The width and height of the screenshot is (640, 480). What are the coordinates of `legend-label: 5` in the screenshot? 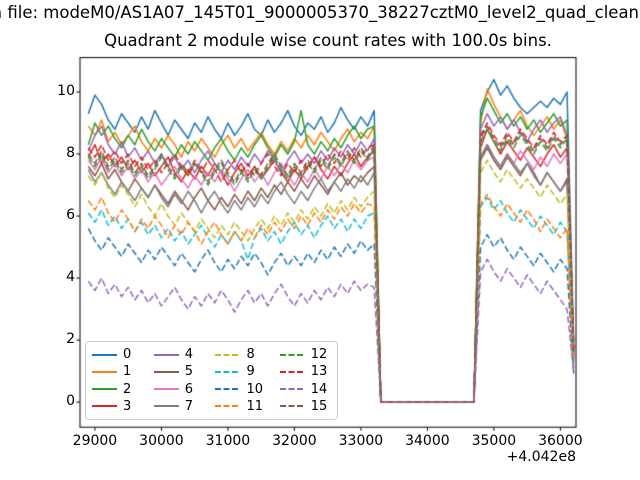 It's located at (188, 372).